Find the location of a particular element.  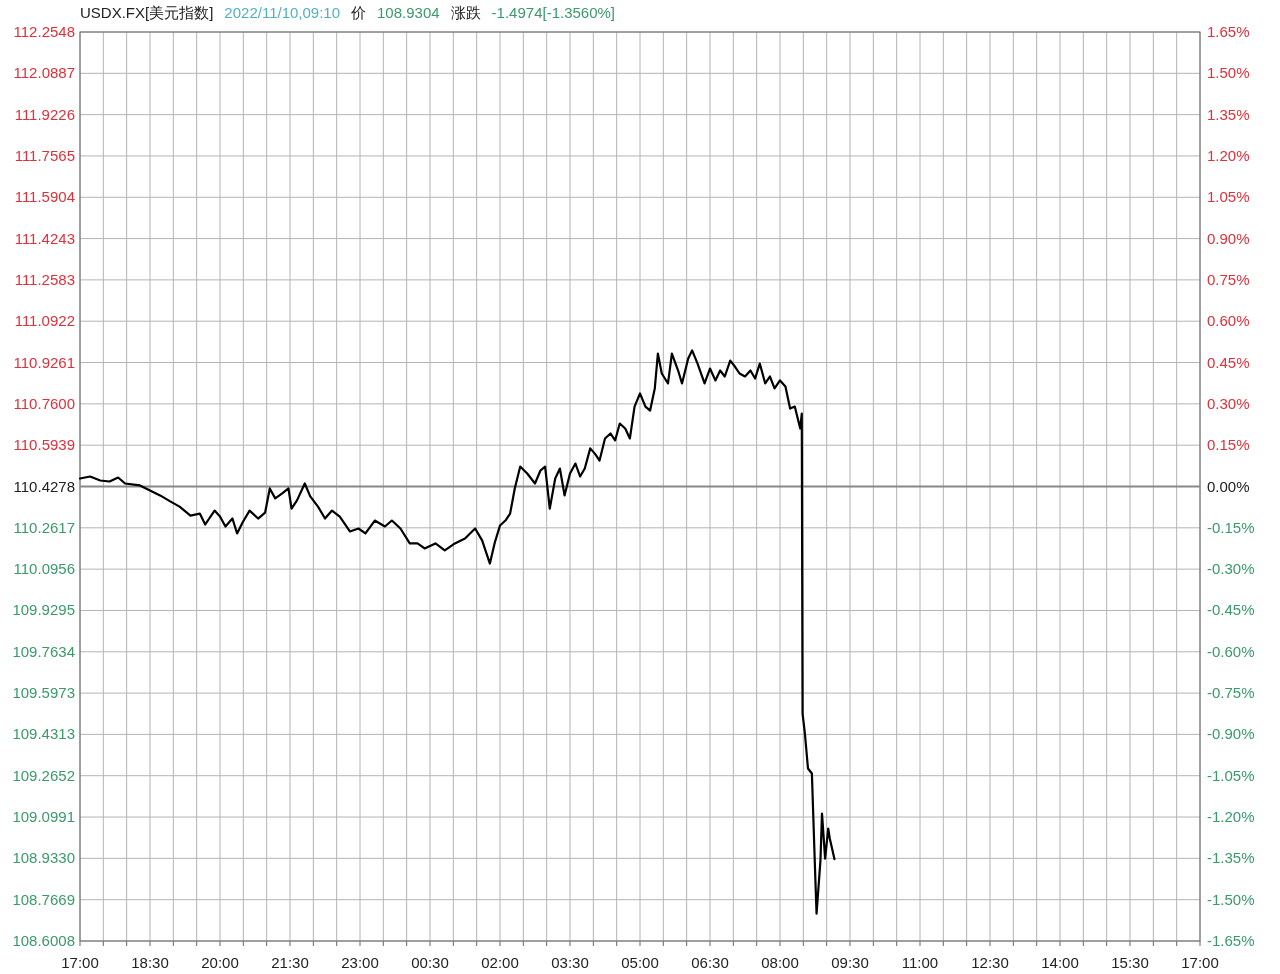

y2-tick-label: 0.45% is located at coordinates (1228, 362).